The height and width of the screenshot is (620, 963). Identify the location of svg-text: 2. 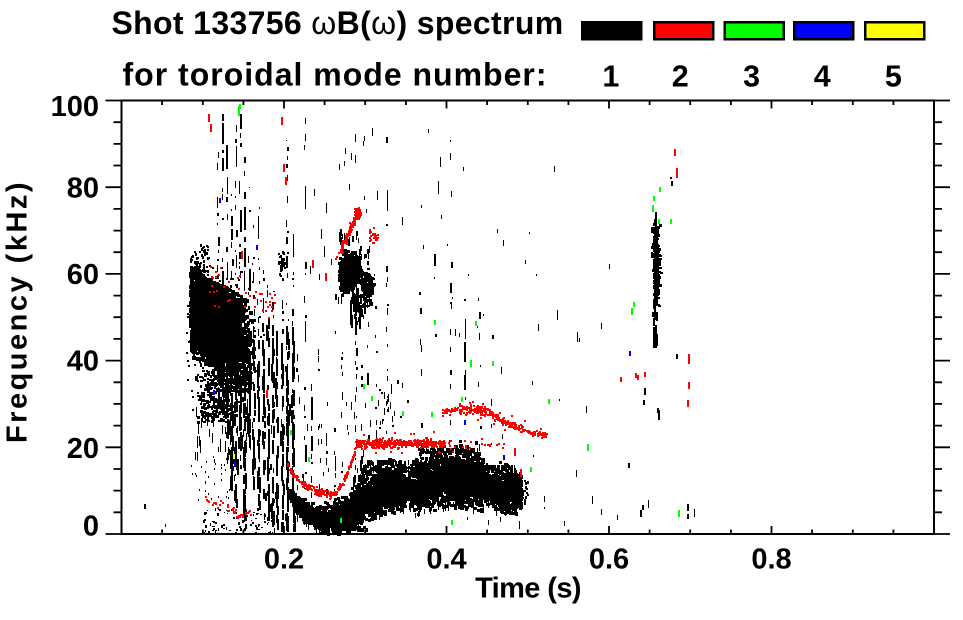
(680, 77).